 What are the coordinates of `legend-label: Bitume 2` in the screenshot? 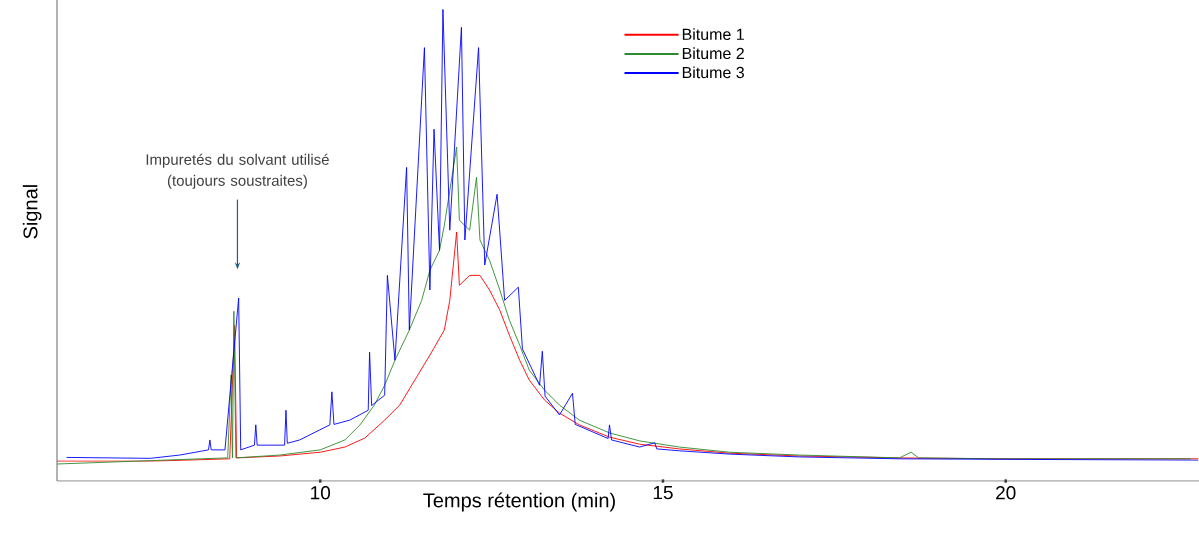 It's located at (713, 53).